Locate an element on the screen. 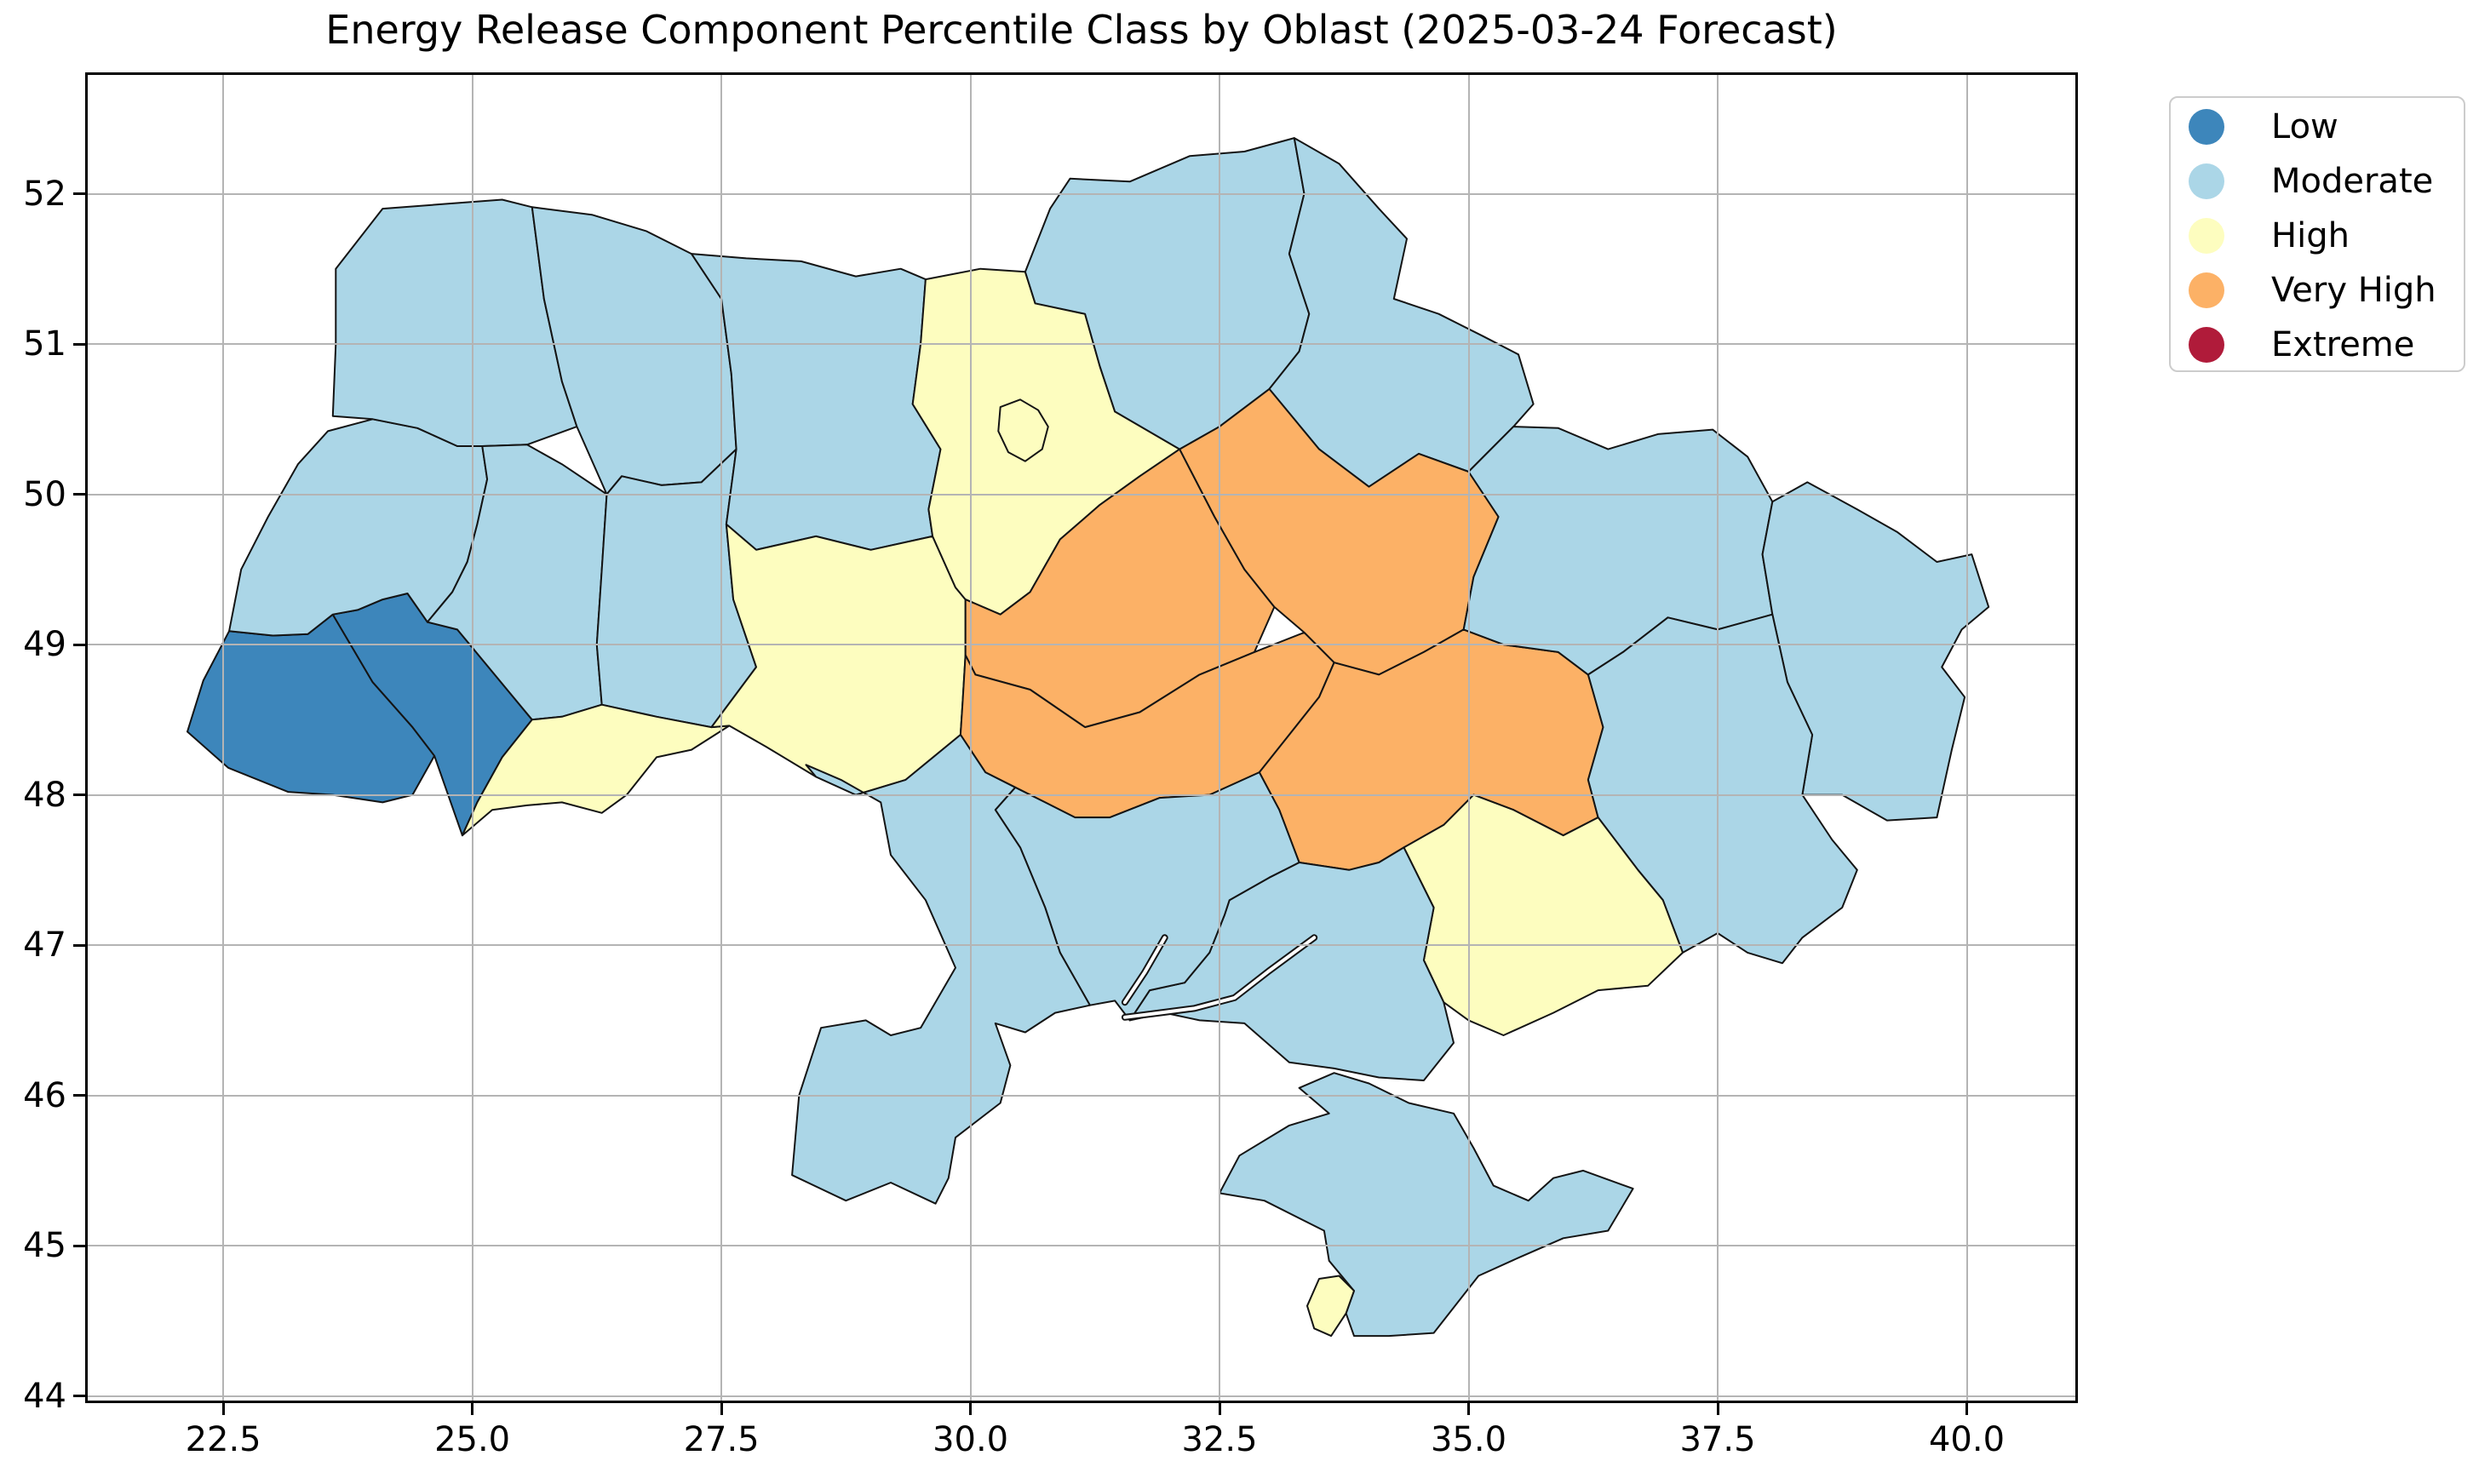 This screenshot has width=2479, height=1484. y-tick-label-44: 44 is located at coordinates (44, 1396).